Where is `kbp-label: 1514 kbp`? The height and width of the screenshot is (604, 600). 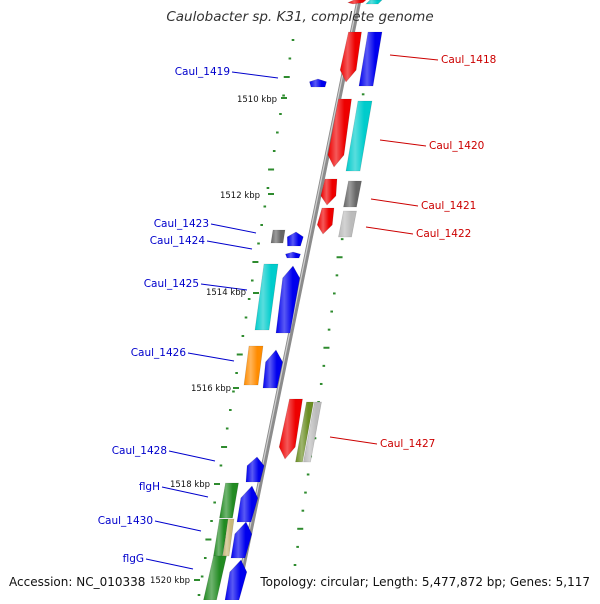 kbp-label: 1514 kbp is located at coordinates (226, 293).